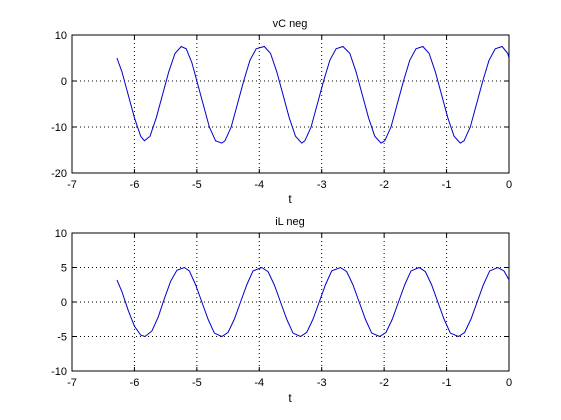 Image resolution: width=561 pixels, height=420 pixels. What do you see at coordinates (290, 199) in the screenshot?
I see `x-axis-label-1: t` at bounding box center [290, 199].